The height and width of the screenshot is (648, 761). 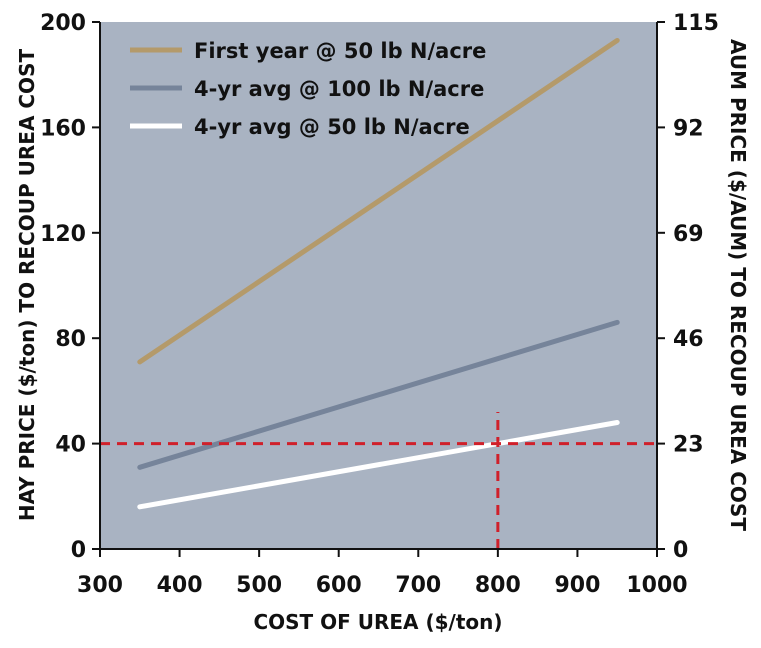 I want to click on x-tick-label: 700, so click(x=418, y=585).